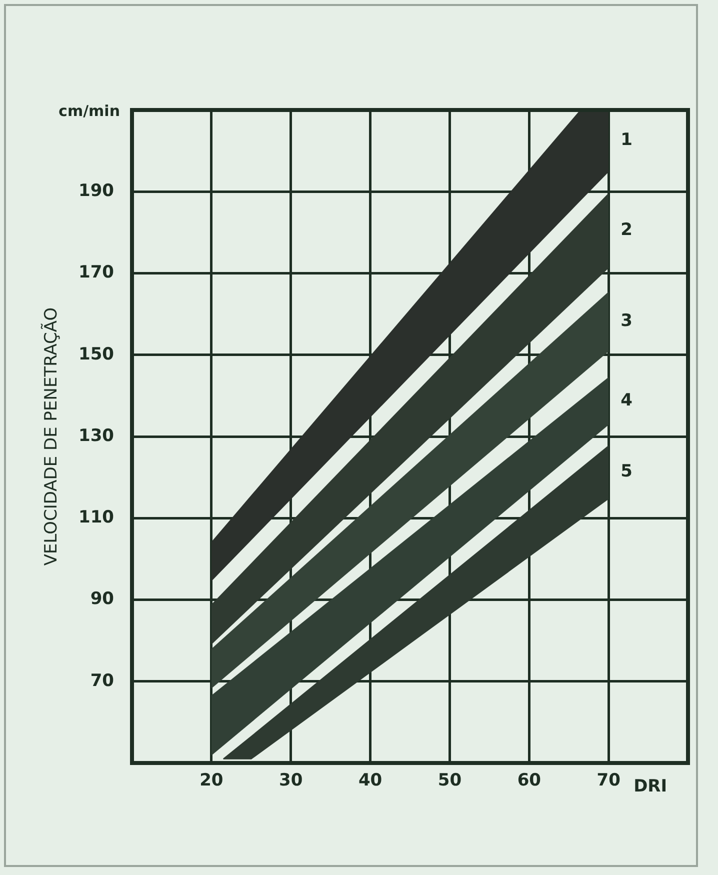 The width and height of the screenshot is (718, 875). What do you see at coordinates (626, 230) in the screenshot?
I see `series-label: 2` at bounding box center [626, 230].